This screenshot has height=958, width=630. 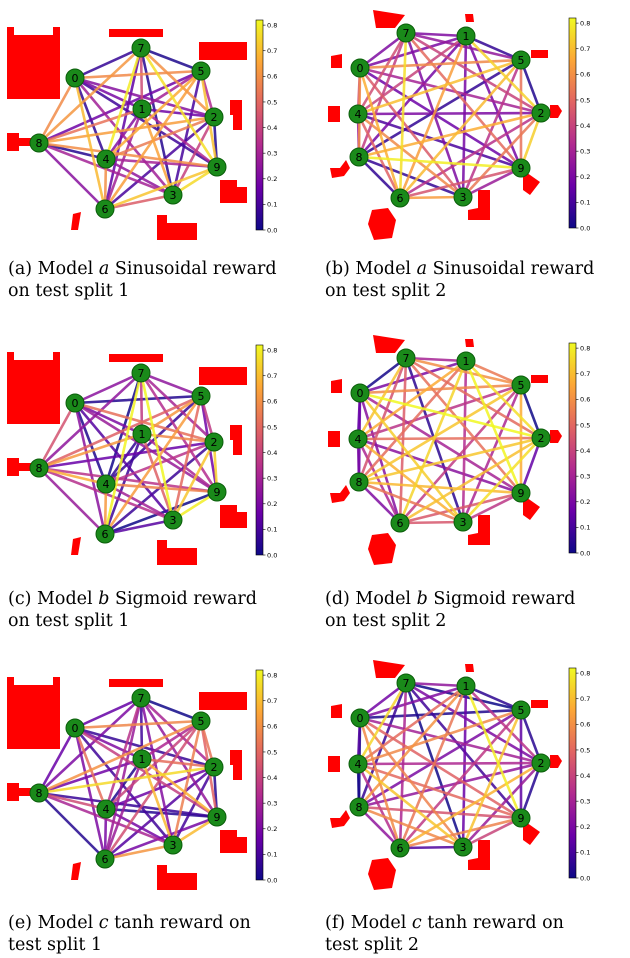 I want to click on node-5: 5, so click(x=521, y=710).